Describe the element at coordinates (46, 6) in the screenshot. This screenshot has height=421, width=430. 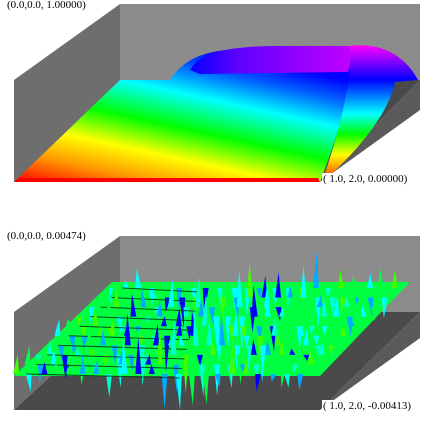
I see `corner-min-label: (0.0,0.0, 1.00000)` at that location.